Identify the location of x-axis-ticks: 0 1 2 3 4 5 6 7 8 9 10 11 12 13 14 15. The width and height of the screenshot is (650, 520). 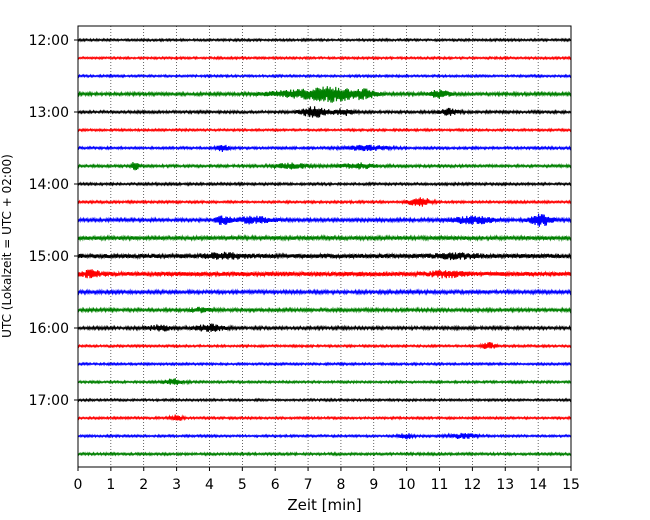
(327, 480).